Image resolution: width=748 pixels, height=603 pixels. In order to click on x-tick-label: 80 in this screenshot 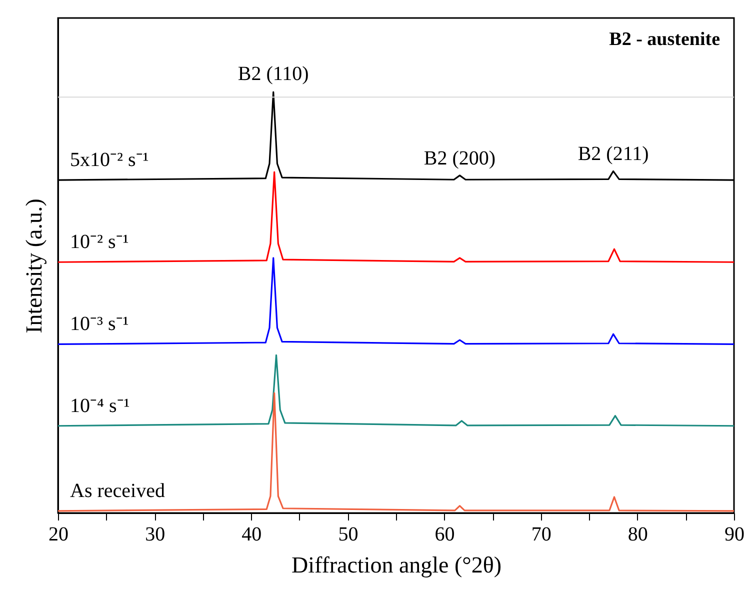, I will do `click(638, 535)`.